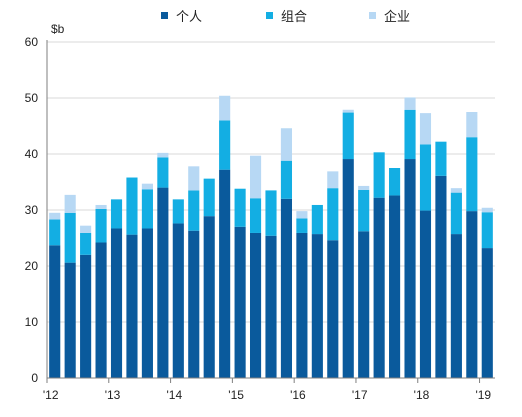 The height and width of the screenshot is (417, 522). What do you see at coordinates (472, 294) in the screenshot?
I see `bar-个人-27: 个人: 29.8` at bounding box center [472, 294].